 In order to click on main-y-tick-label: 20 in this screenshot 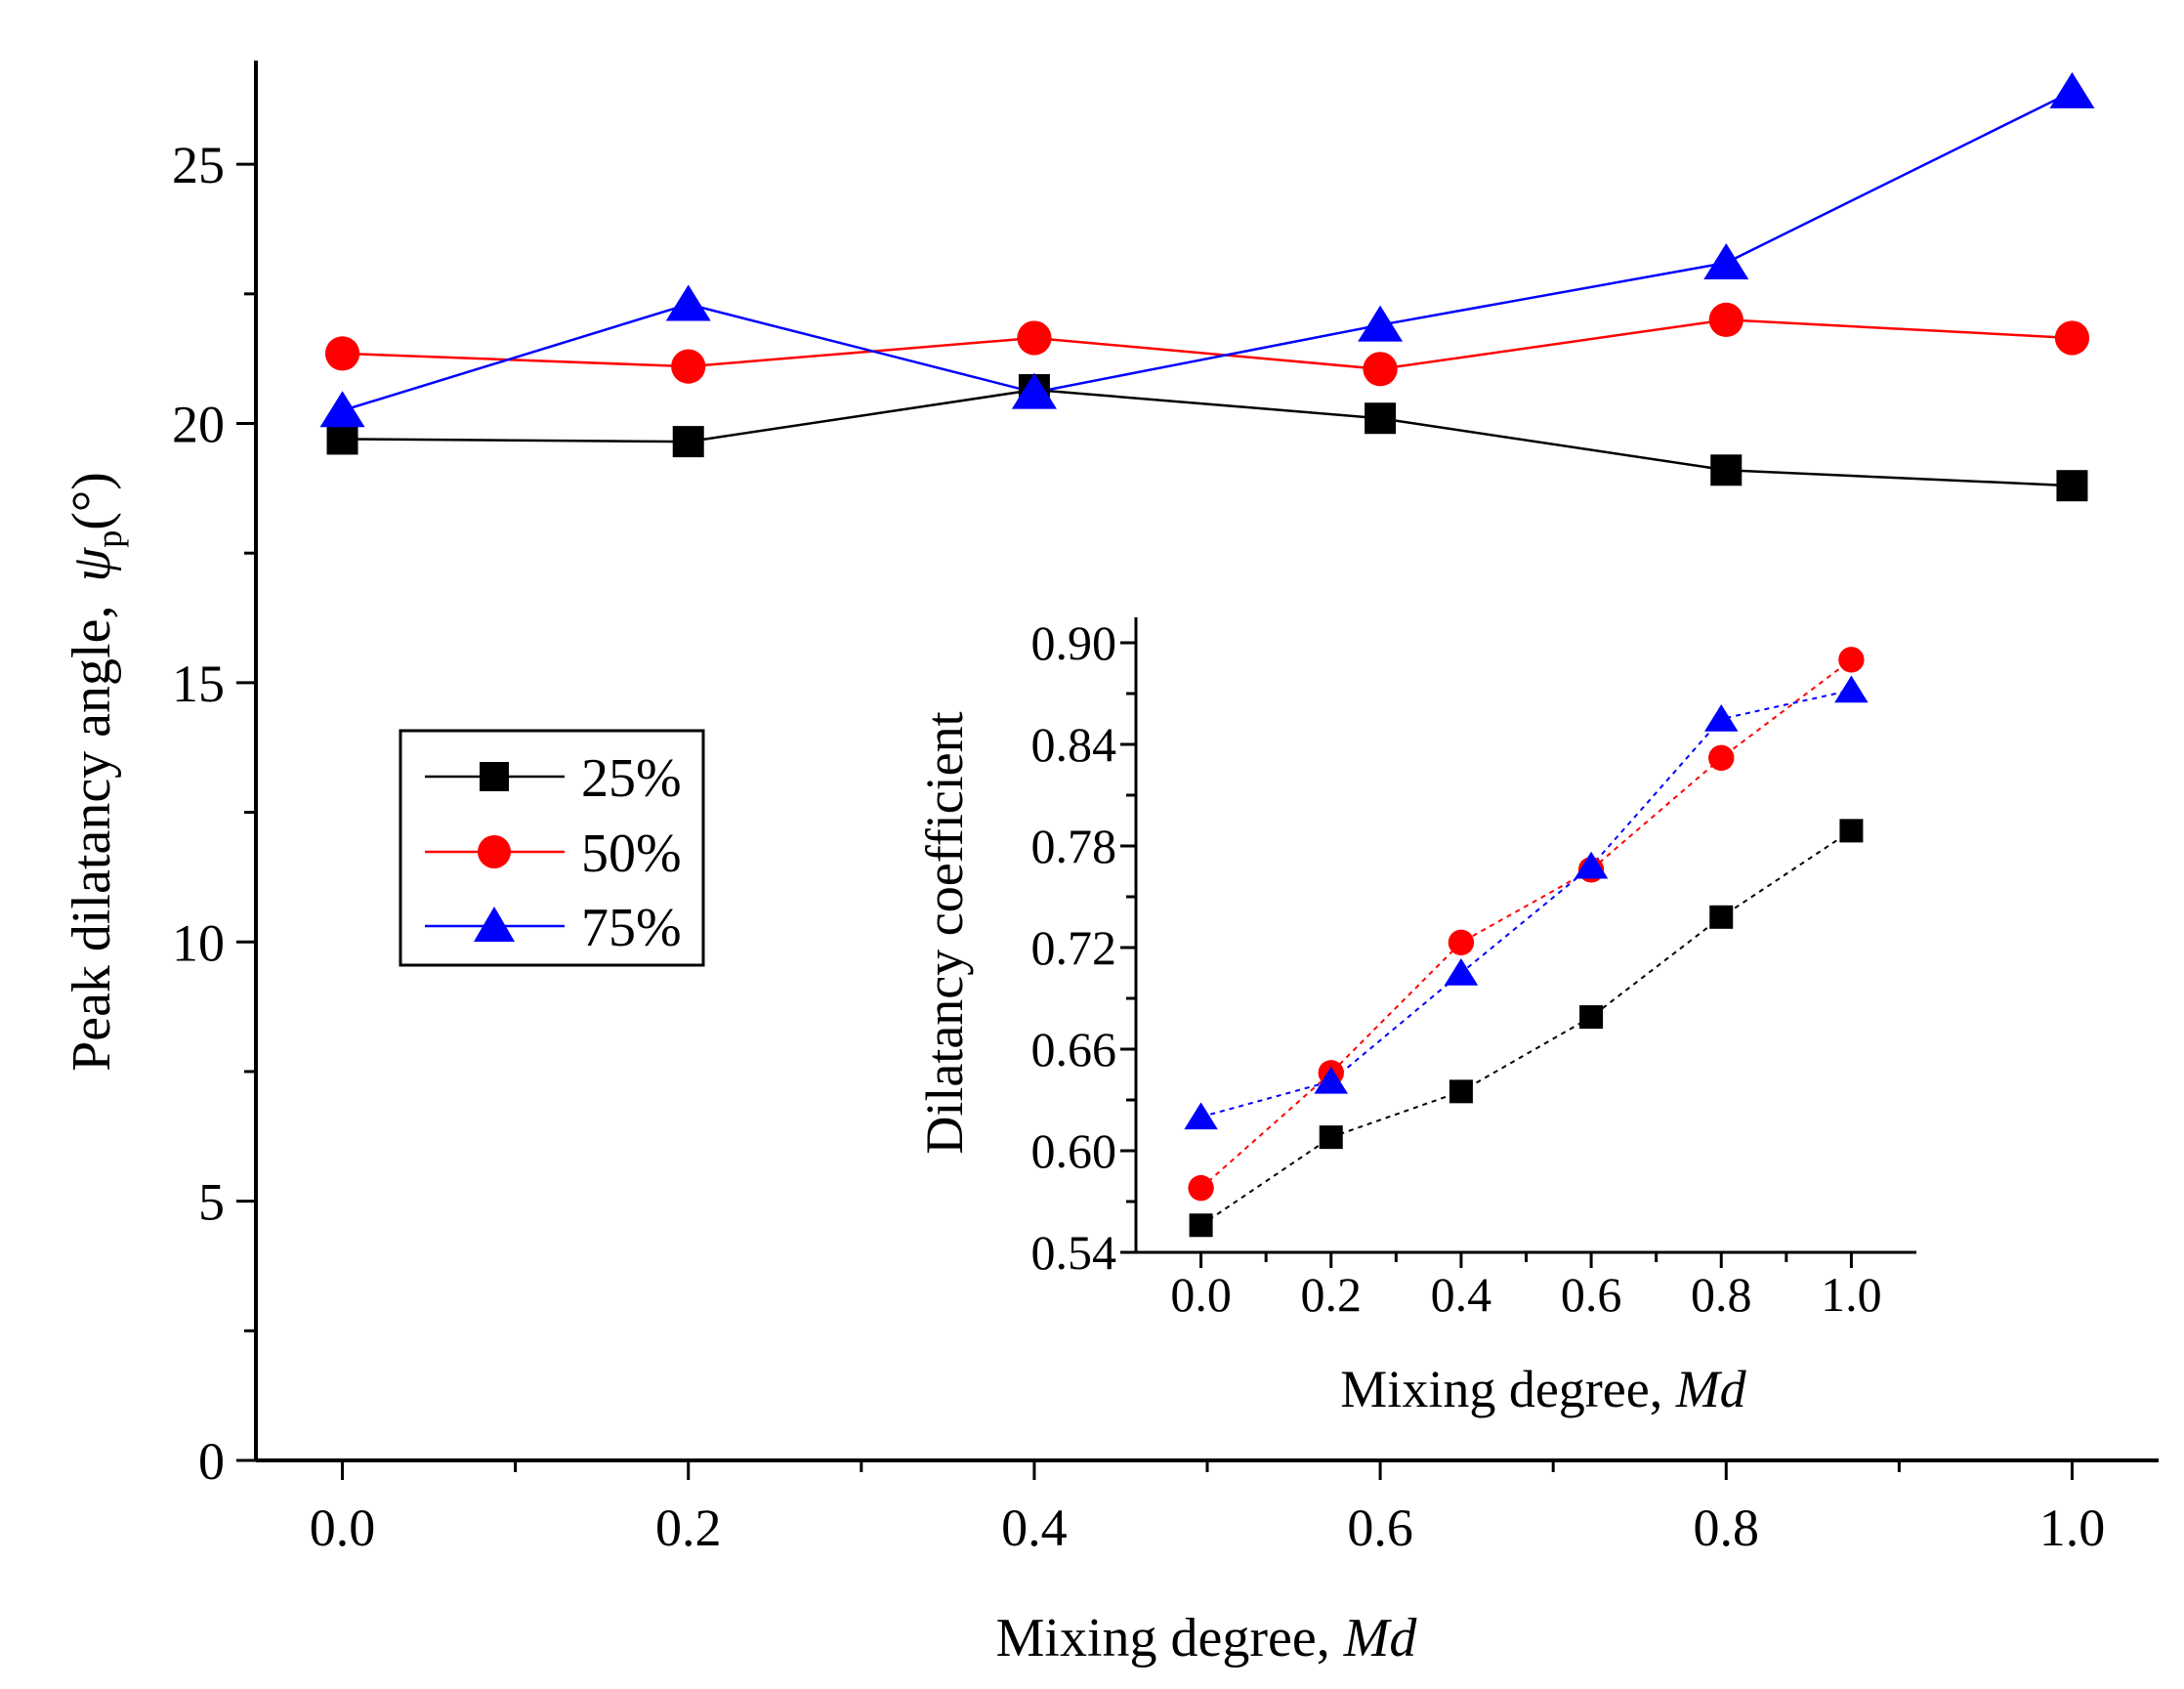, I will do `click(198, 425)`.